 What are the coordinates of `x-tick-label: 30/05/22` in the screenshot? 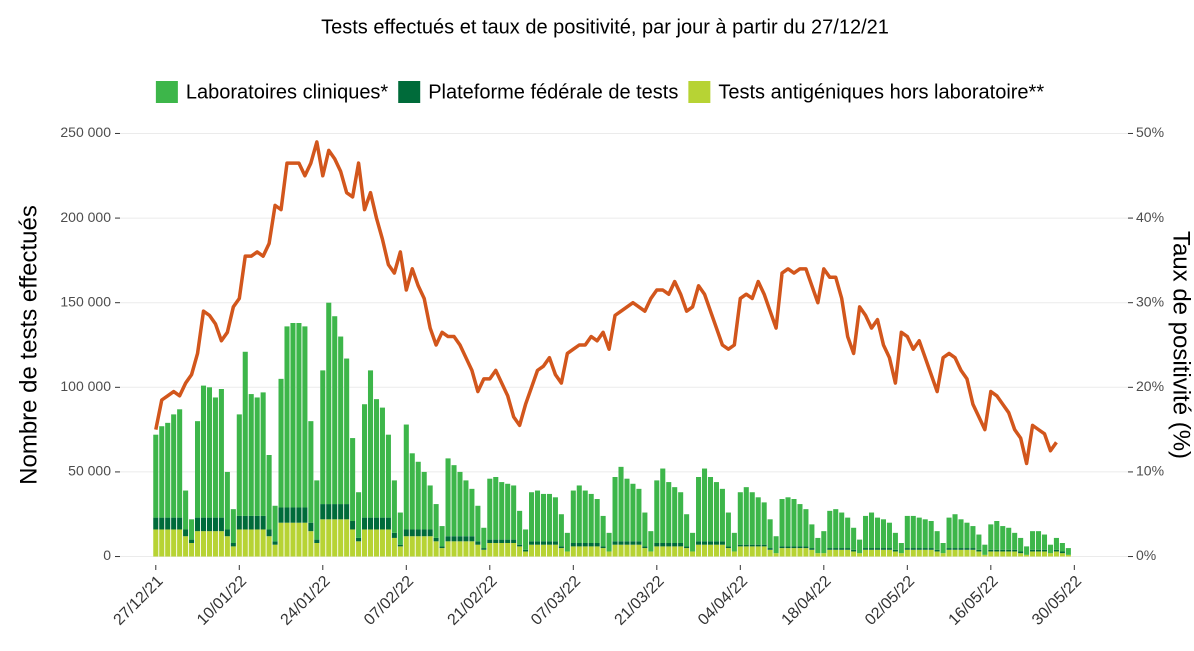 It's located at (1057, 601).